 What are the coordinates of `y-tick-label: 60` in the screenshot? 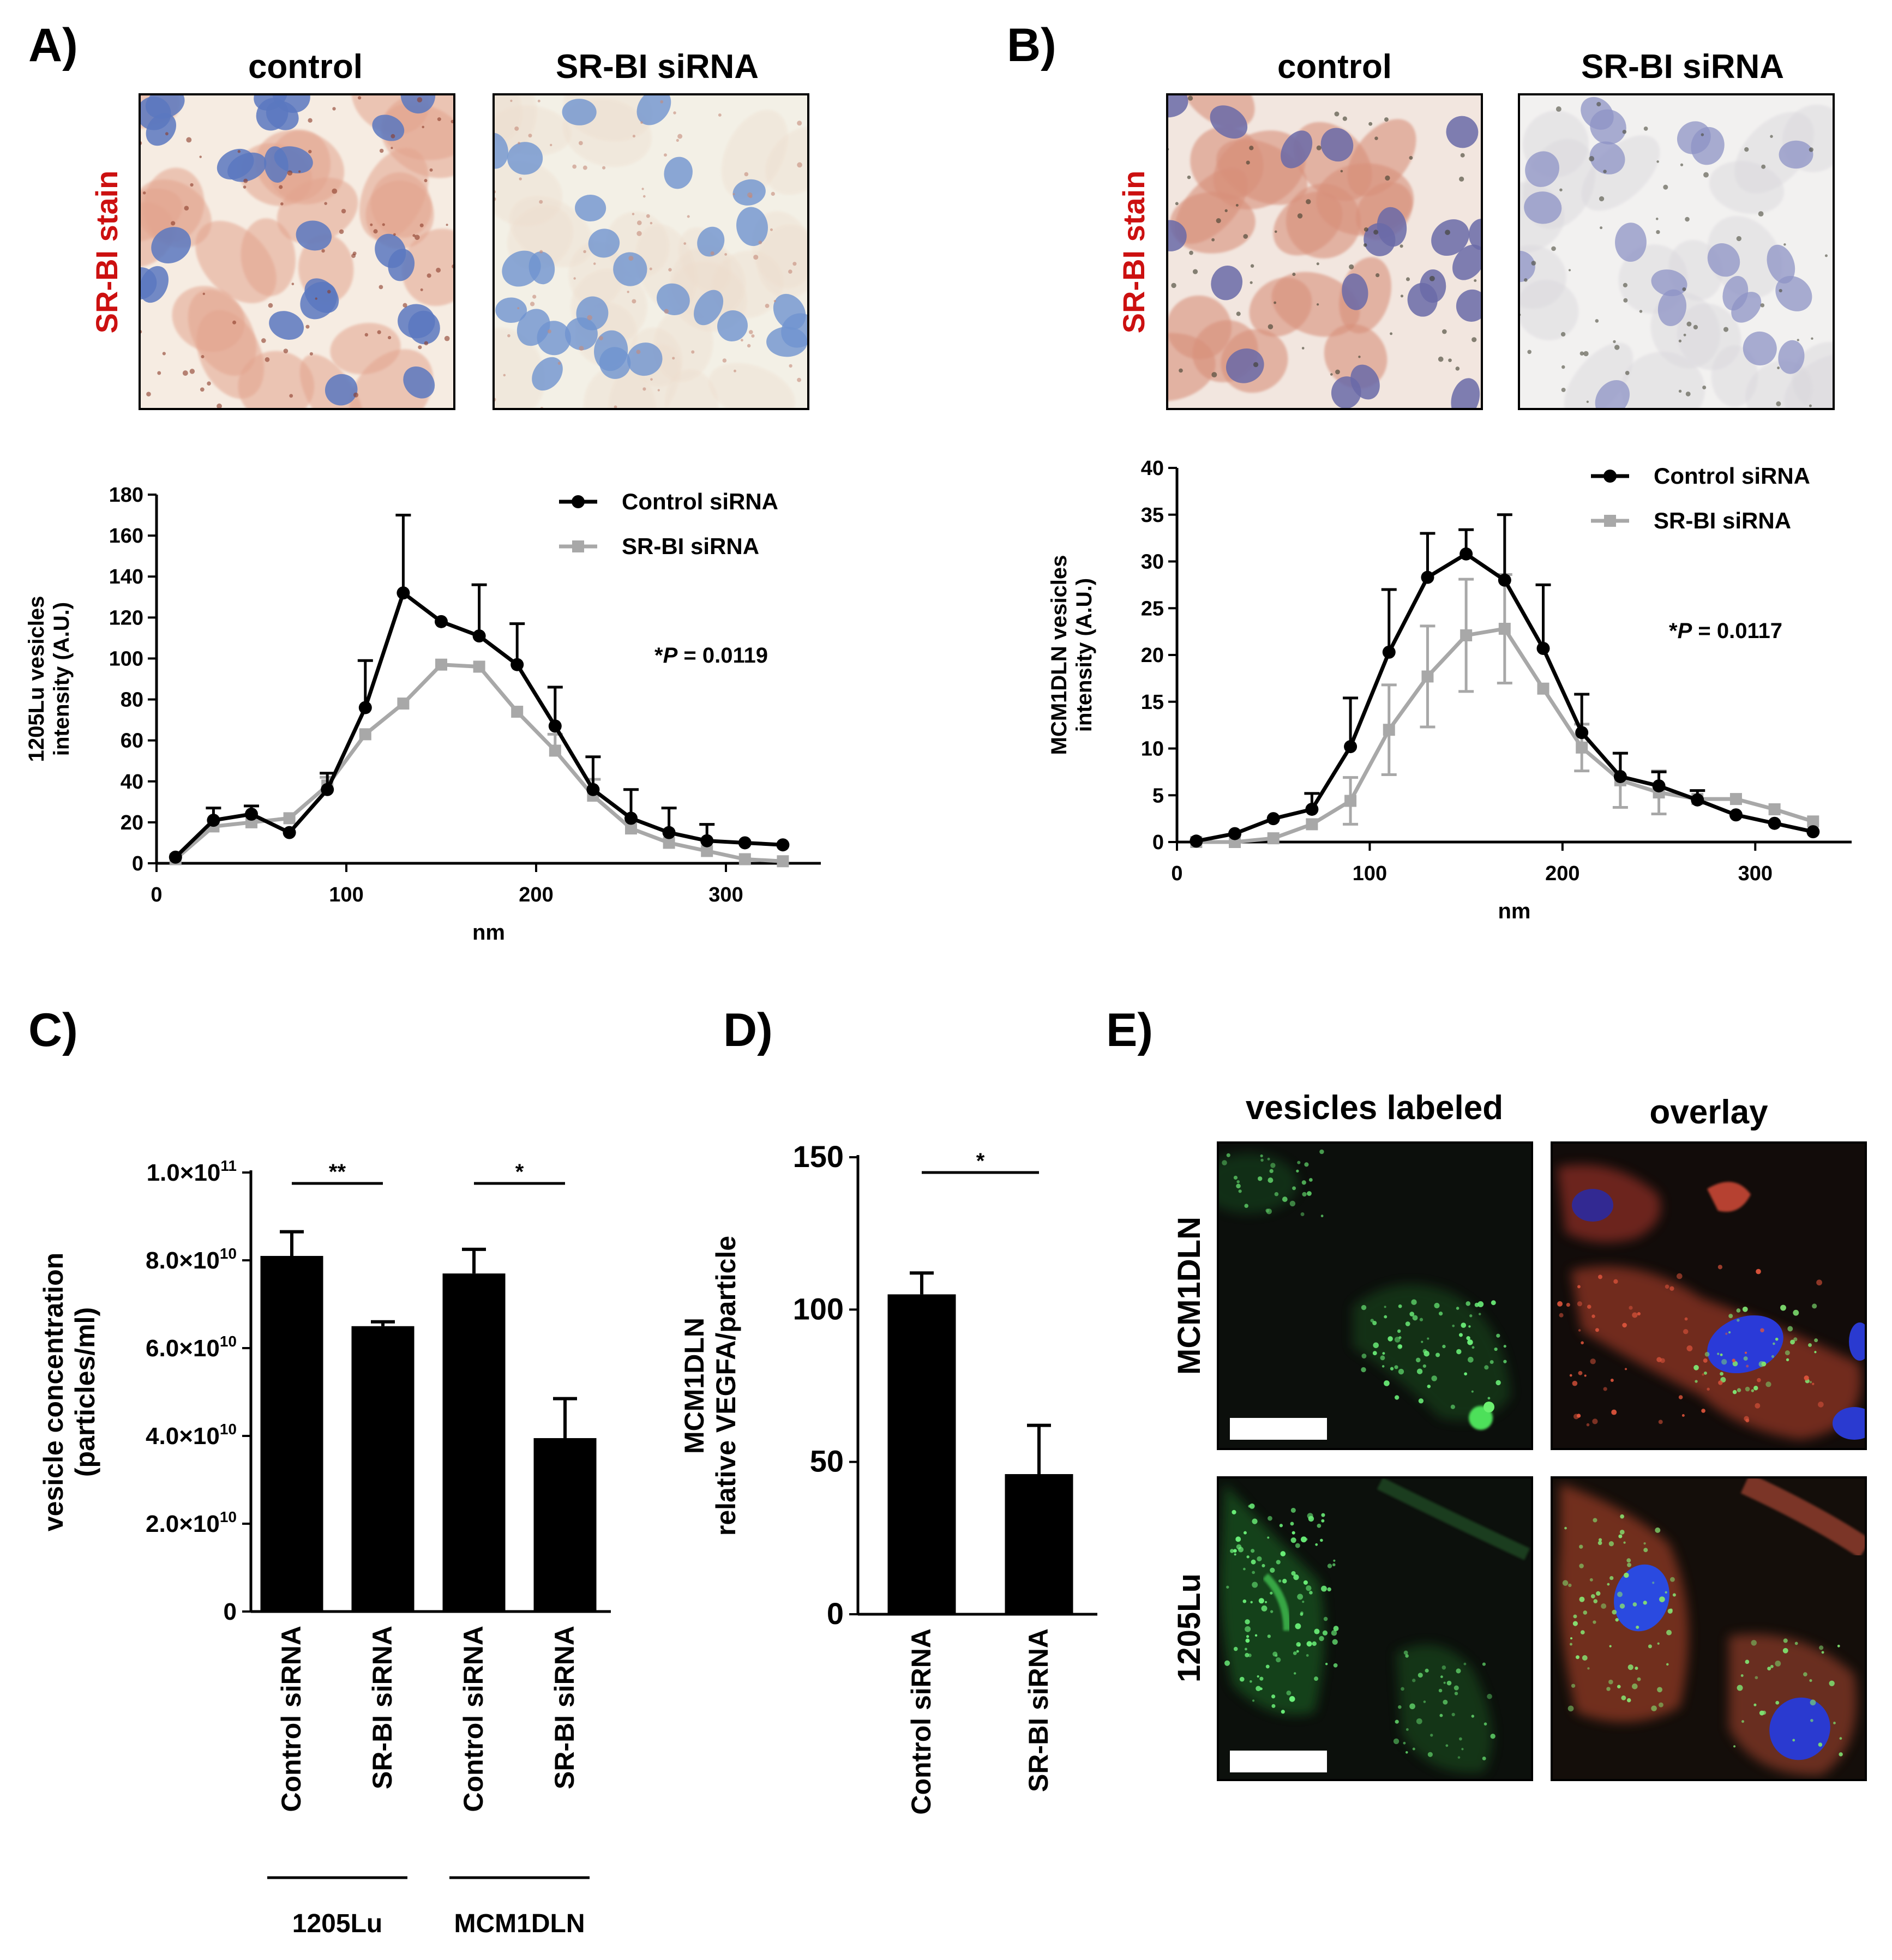 It's located at (132, 741).